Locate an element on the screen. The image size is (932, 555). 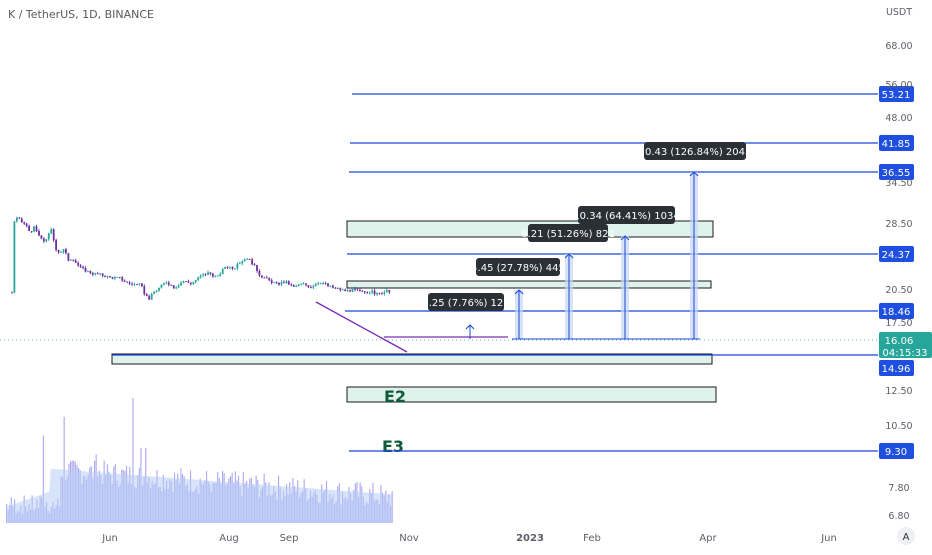
e2-zone is located at coordinates (531, 394).